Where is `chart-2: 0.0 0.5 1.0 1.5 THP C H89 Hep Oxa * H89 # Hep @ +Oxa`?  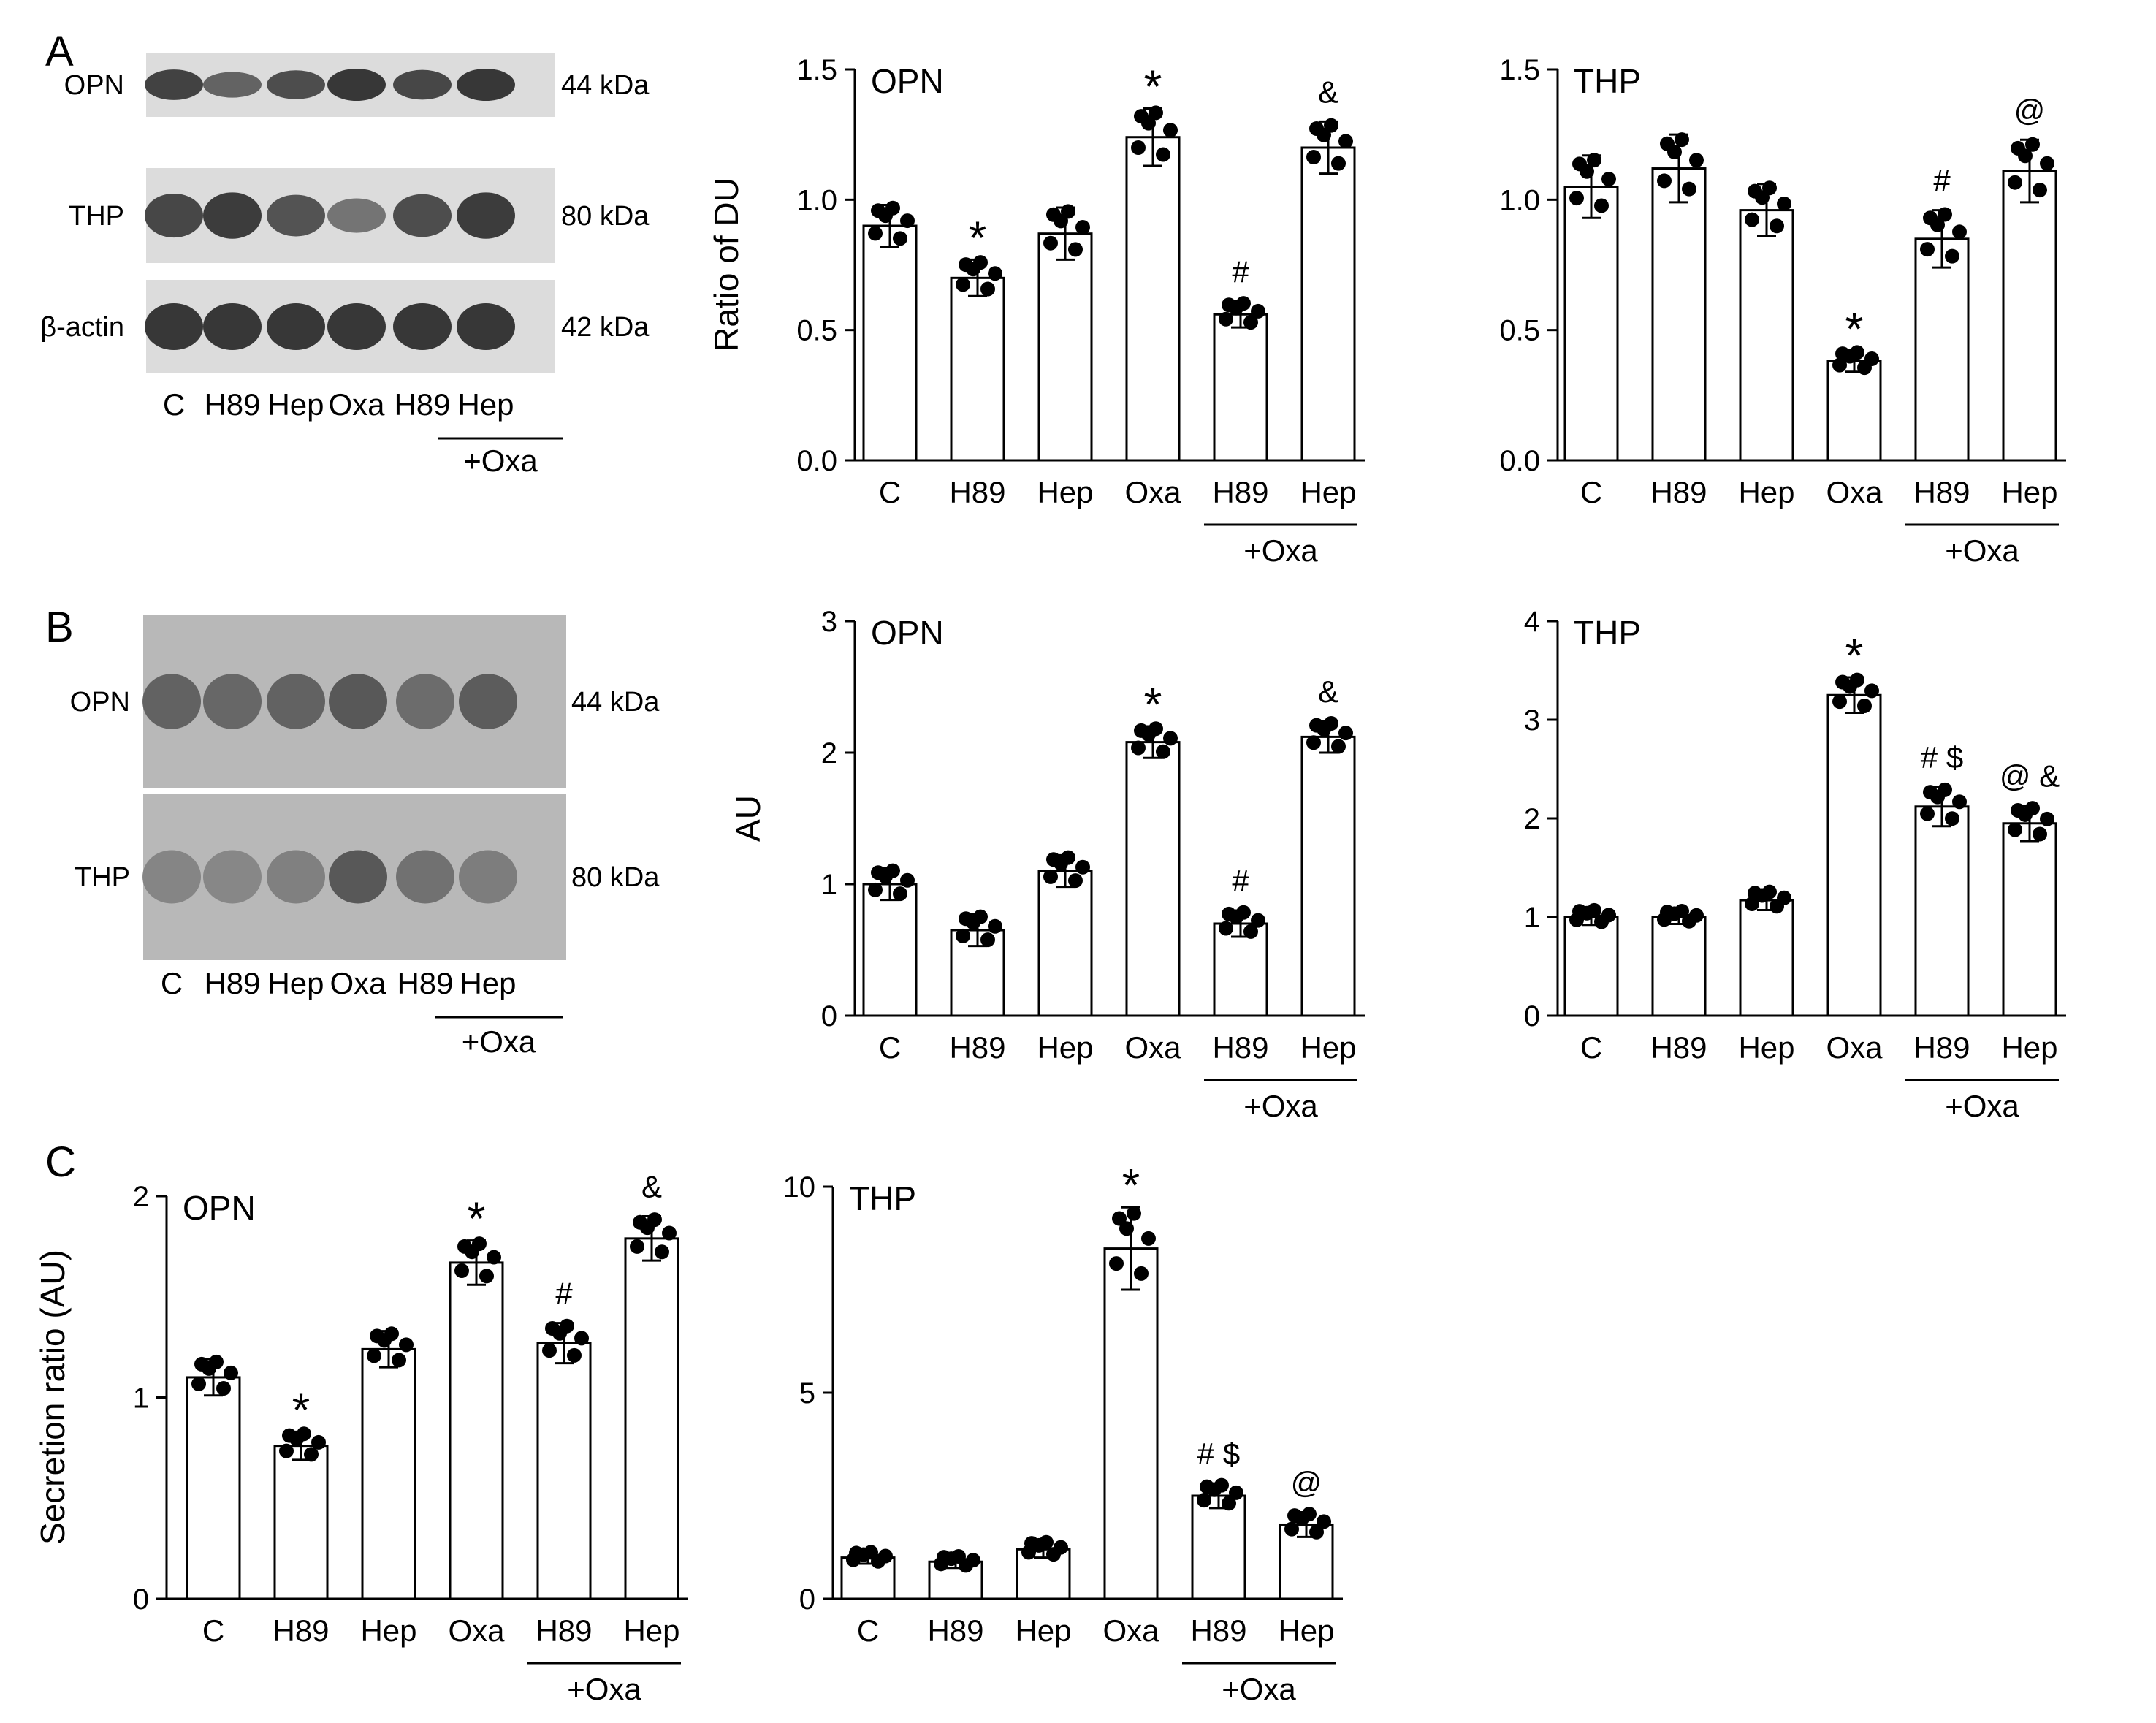
chart-2: 0.0 0.5 1.0 1.5 THP C H89 Hep Oxa * H89 # Hep @ +Oxa is located at coordinates (1782, 311).